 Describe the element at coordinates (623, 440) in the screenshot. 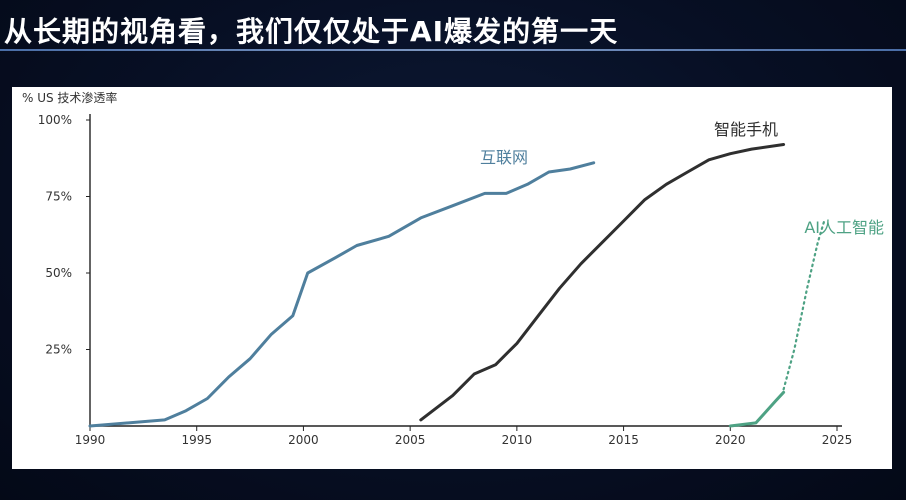

I see `x-tick-label: 2015` at that location.